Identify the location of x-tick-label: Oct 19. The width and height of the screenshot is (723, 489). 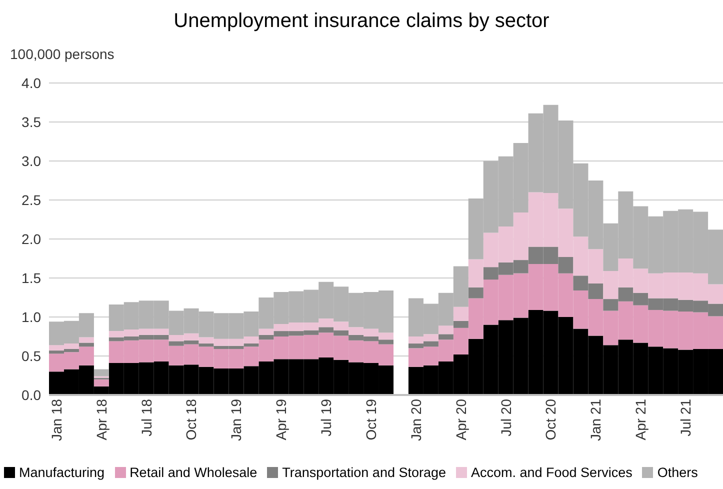
(370, 419).